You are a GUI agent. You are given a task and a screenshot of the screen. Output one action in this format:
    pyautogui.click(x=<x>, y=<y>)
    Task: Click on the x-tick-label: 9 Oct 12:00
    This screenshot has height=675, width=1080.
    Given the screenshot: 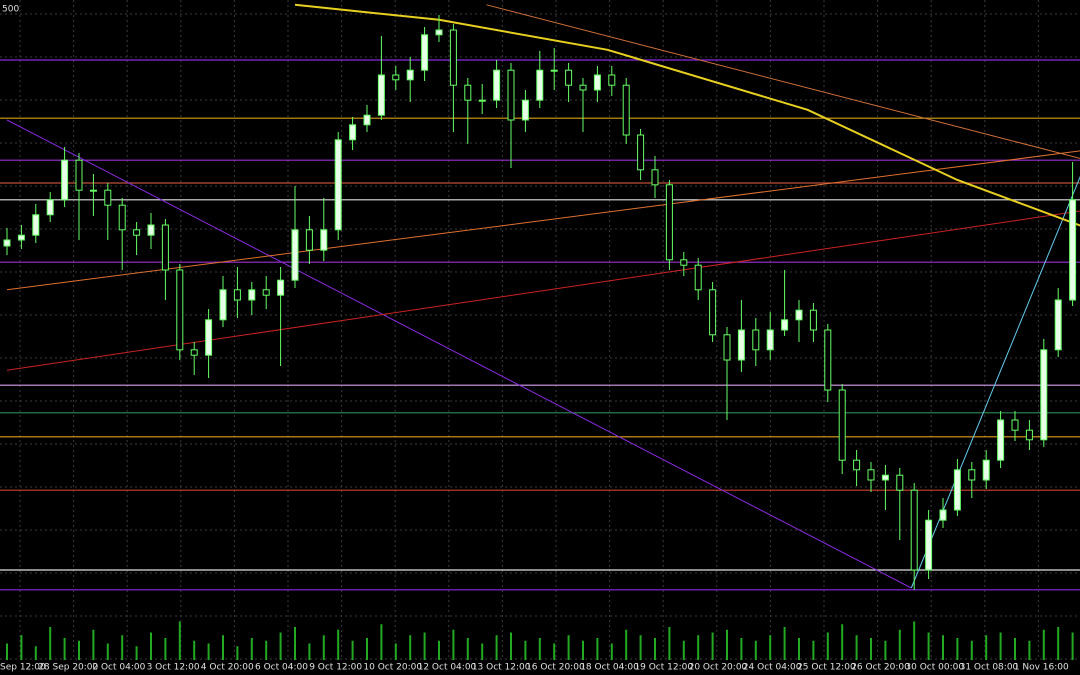 What is the action you would take?
    pyautogui.click(x=335, y=668)
    